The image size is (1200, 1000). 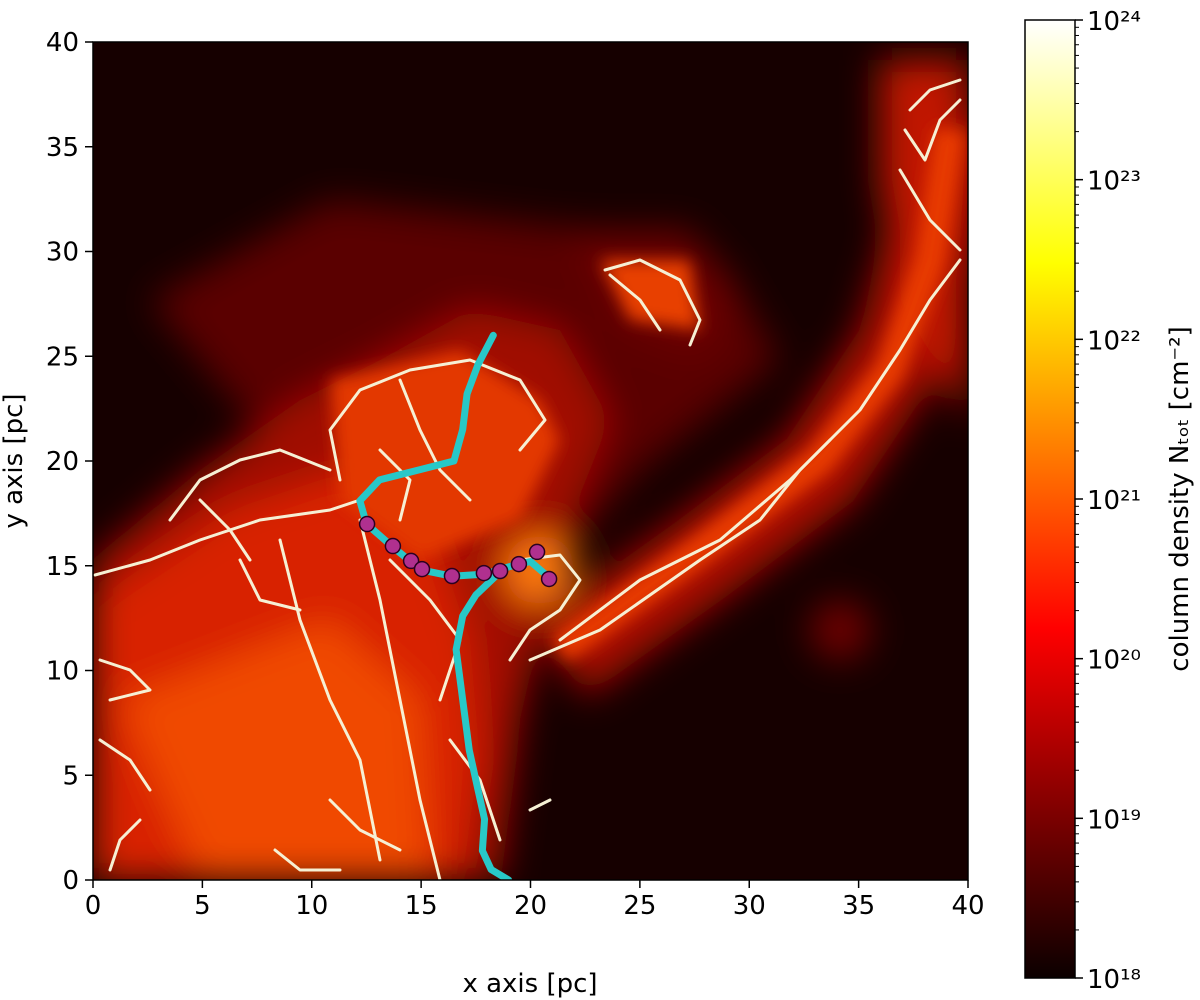 What do you see at coordinates (530, 906) in the screenshot?
I see `x-tick-label: 20` at bounding box center [530, 906].